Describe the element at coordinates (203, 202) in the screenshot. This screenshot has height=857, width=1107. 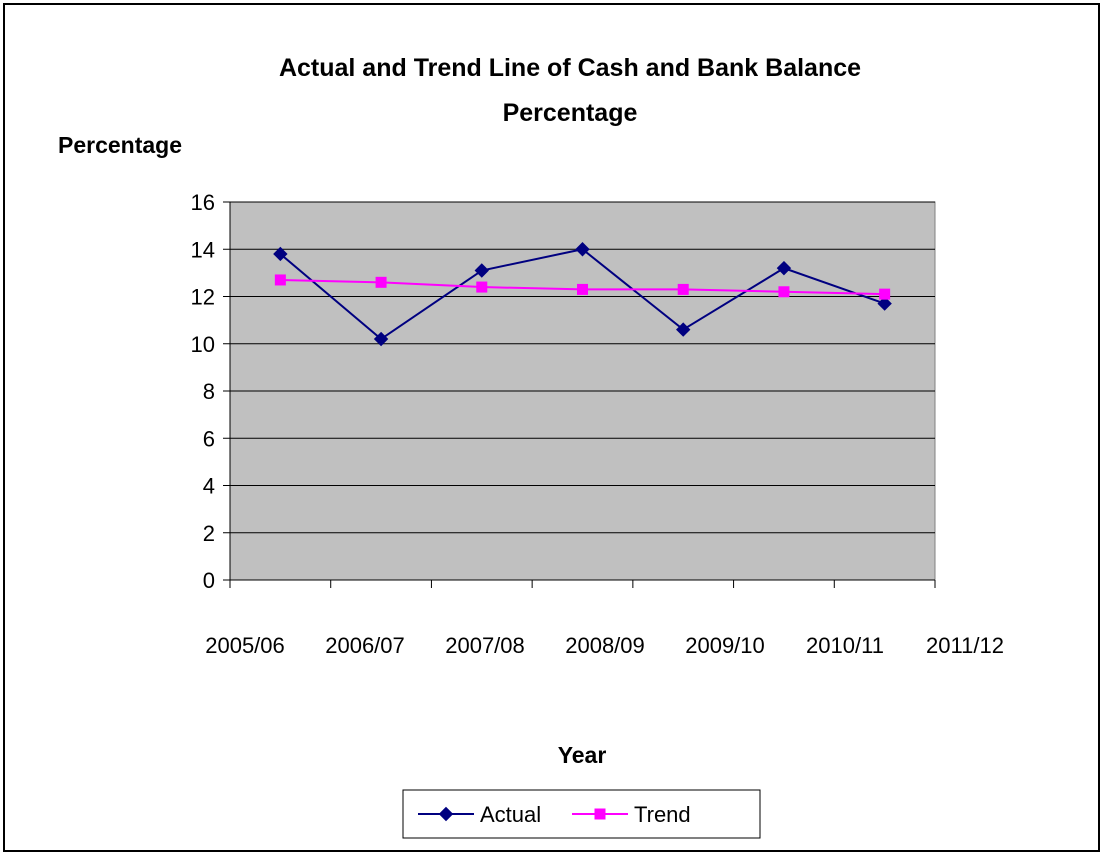
I see `y-tick-label: 16` at that location.